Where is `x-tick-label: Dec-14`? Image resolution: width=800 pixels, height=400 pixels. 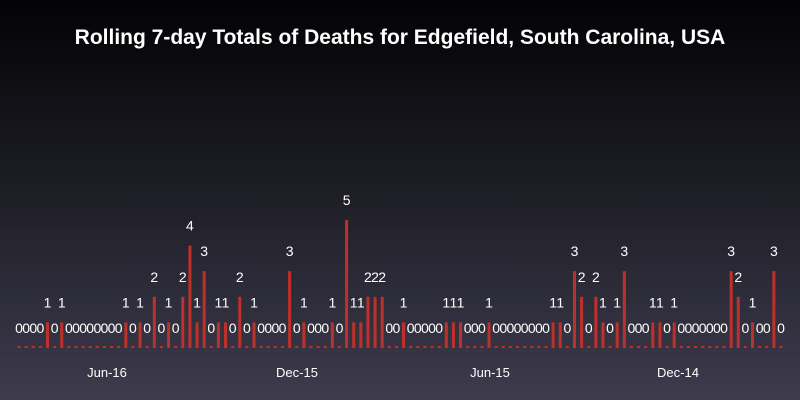
x-tick-label: Dec-14 is located at coordinates (678, 372).